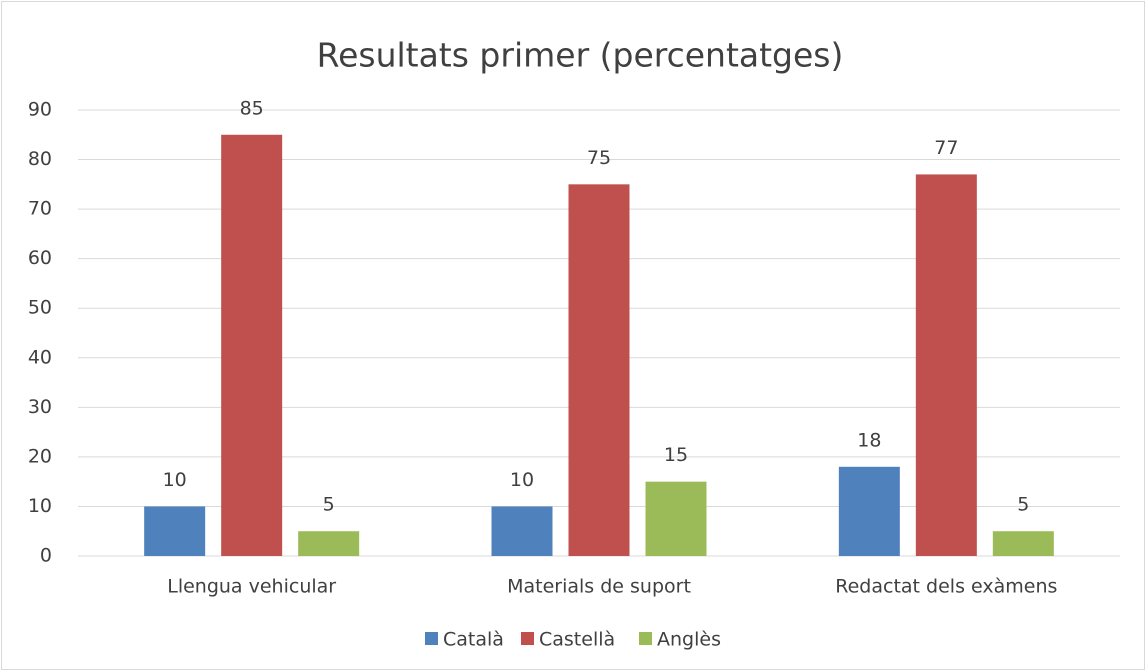 Image resolution: width=1146 pixels, height=671 pixels. I want to click on chart-title: Resultats primer (percentatges), so click(580, 55).